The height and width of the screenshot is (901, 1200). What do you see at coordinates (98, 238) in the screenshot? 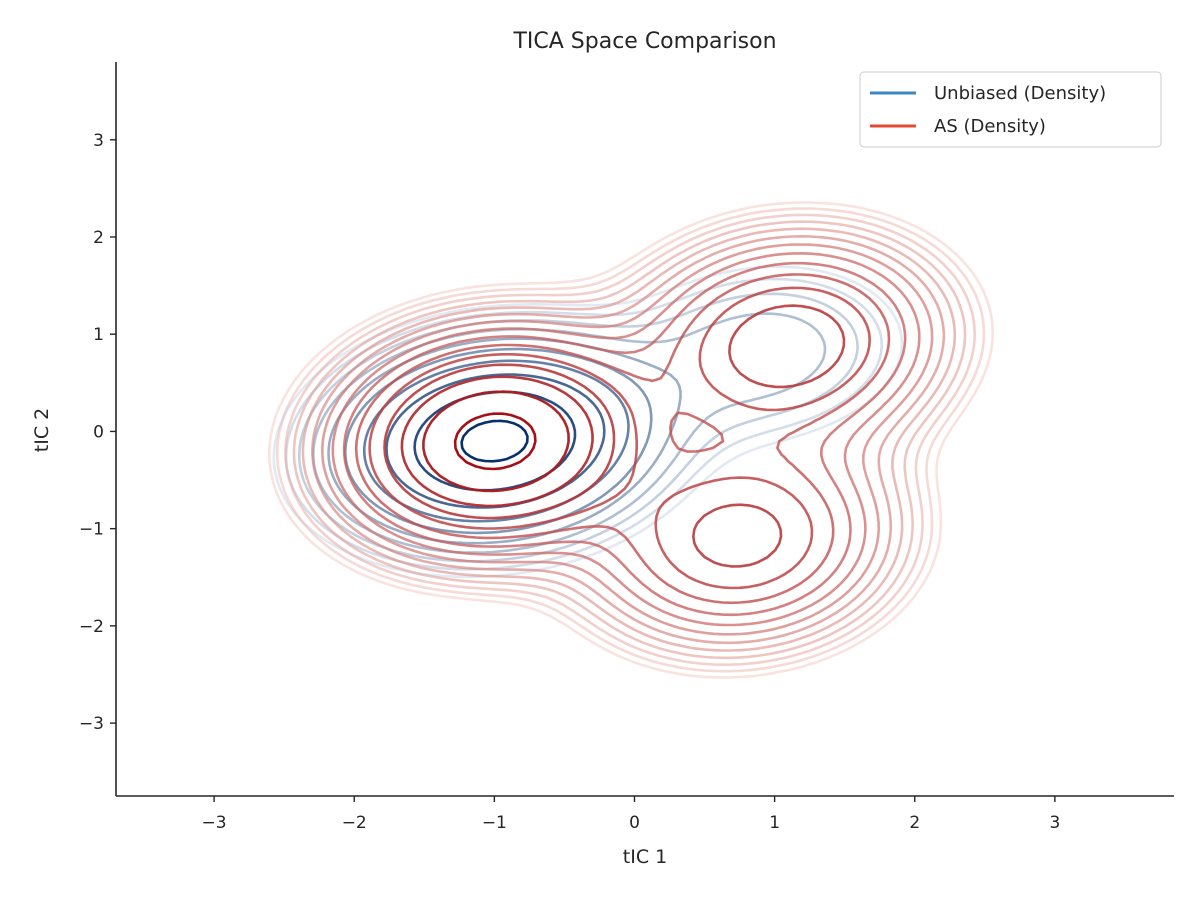
I see `y-tick-label: 2` at bounding box center [98, 238].